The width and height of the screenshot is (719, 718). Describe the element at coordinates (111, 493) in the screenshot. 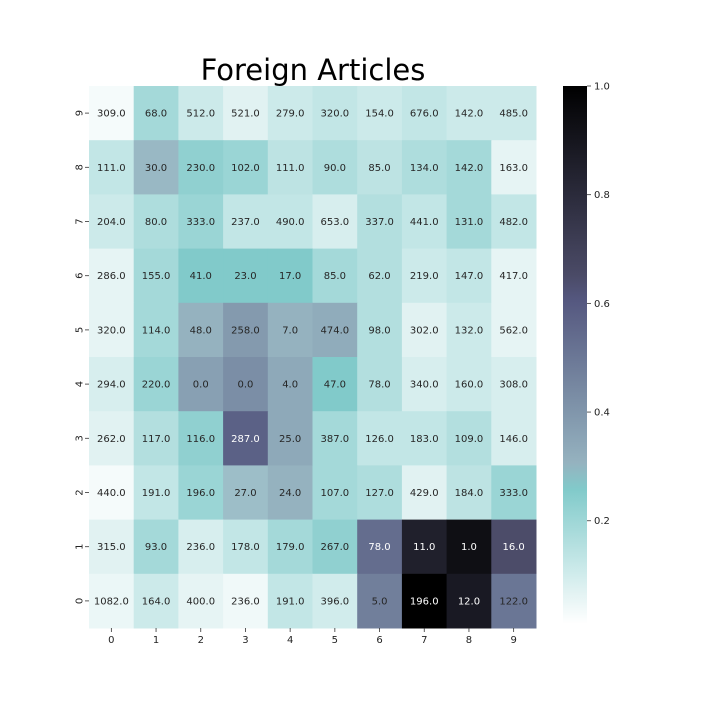

I see `cell-value-label: 440.0` at that location.